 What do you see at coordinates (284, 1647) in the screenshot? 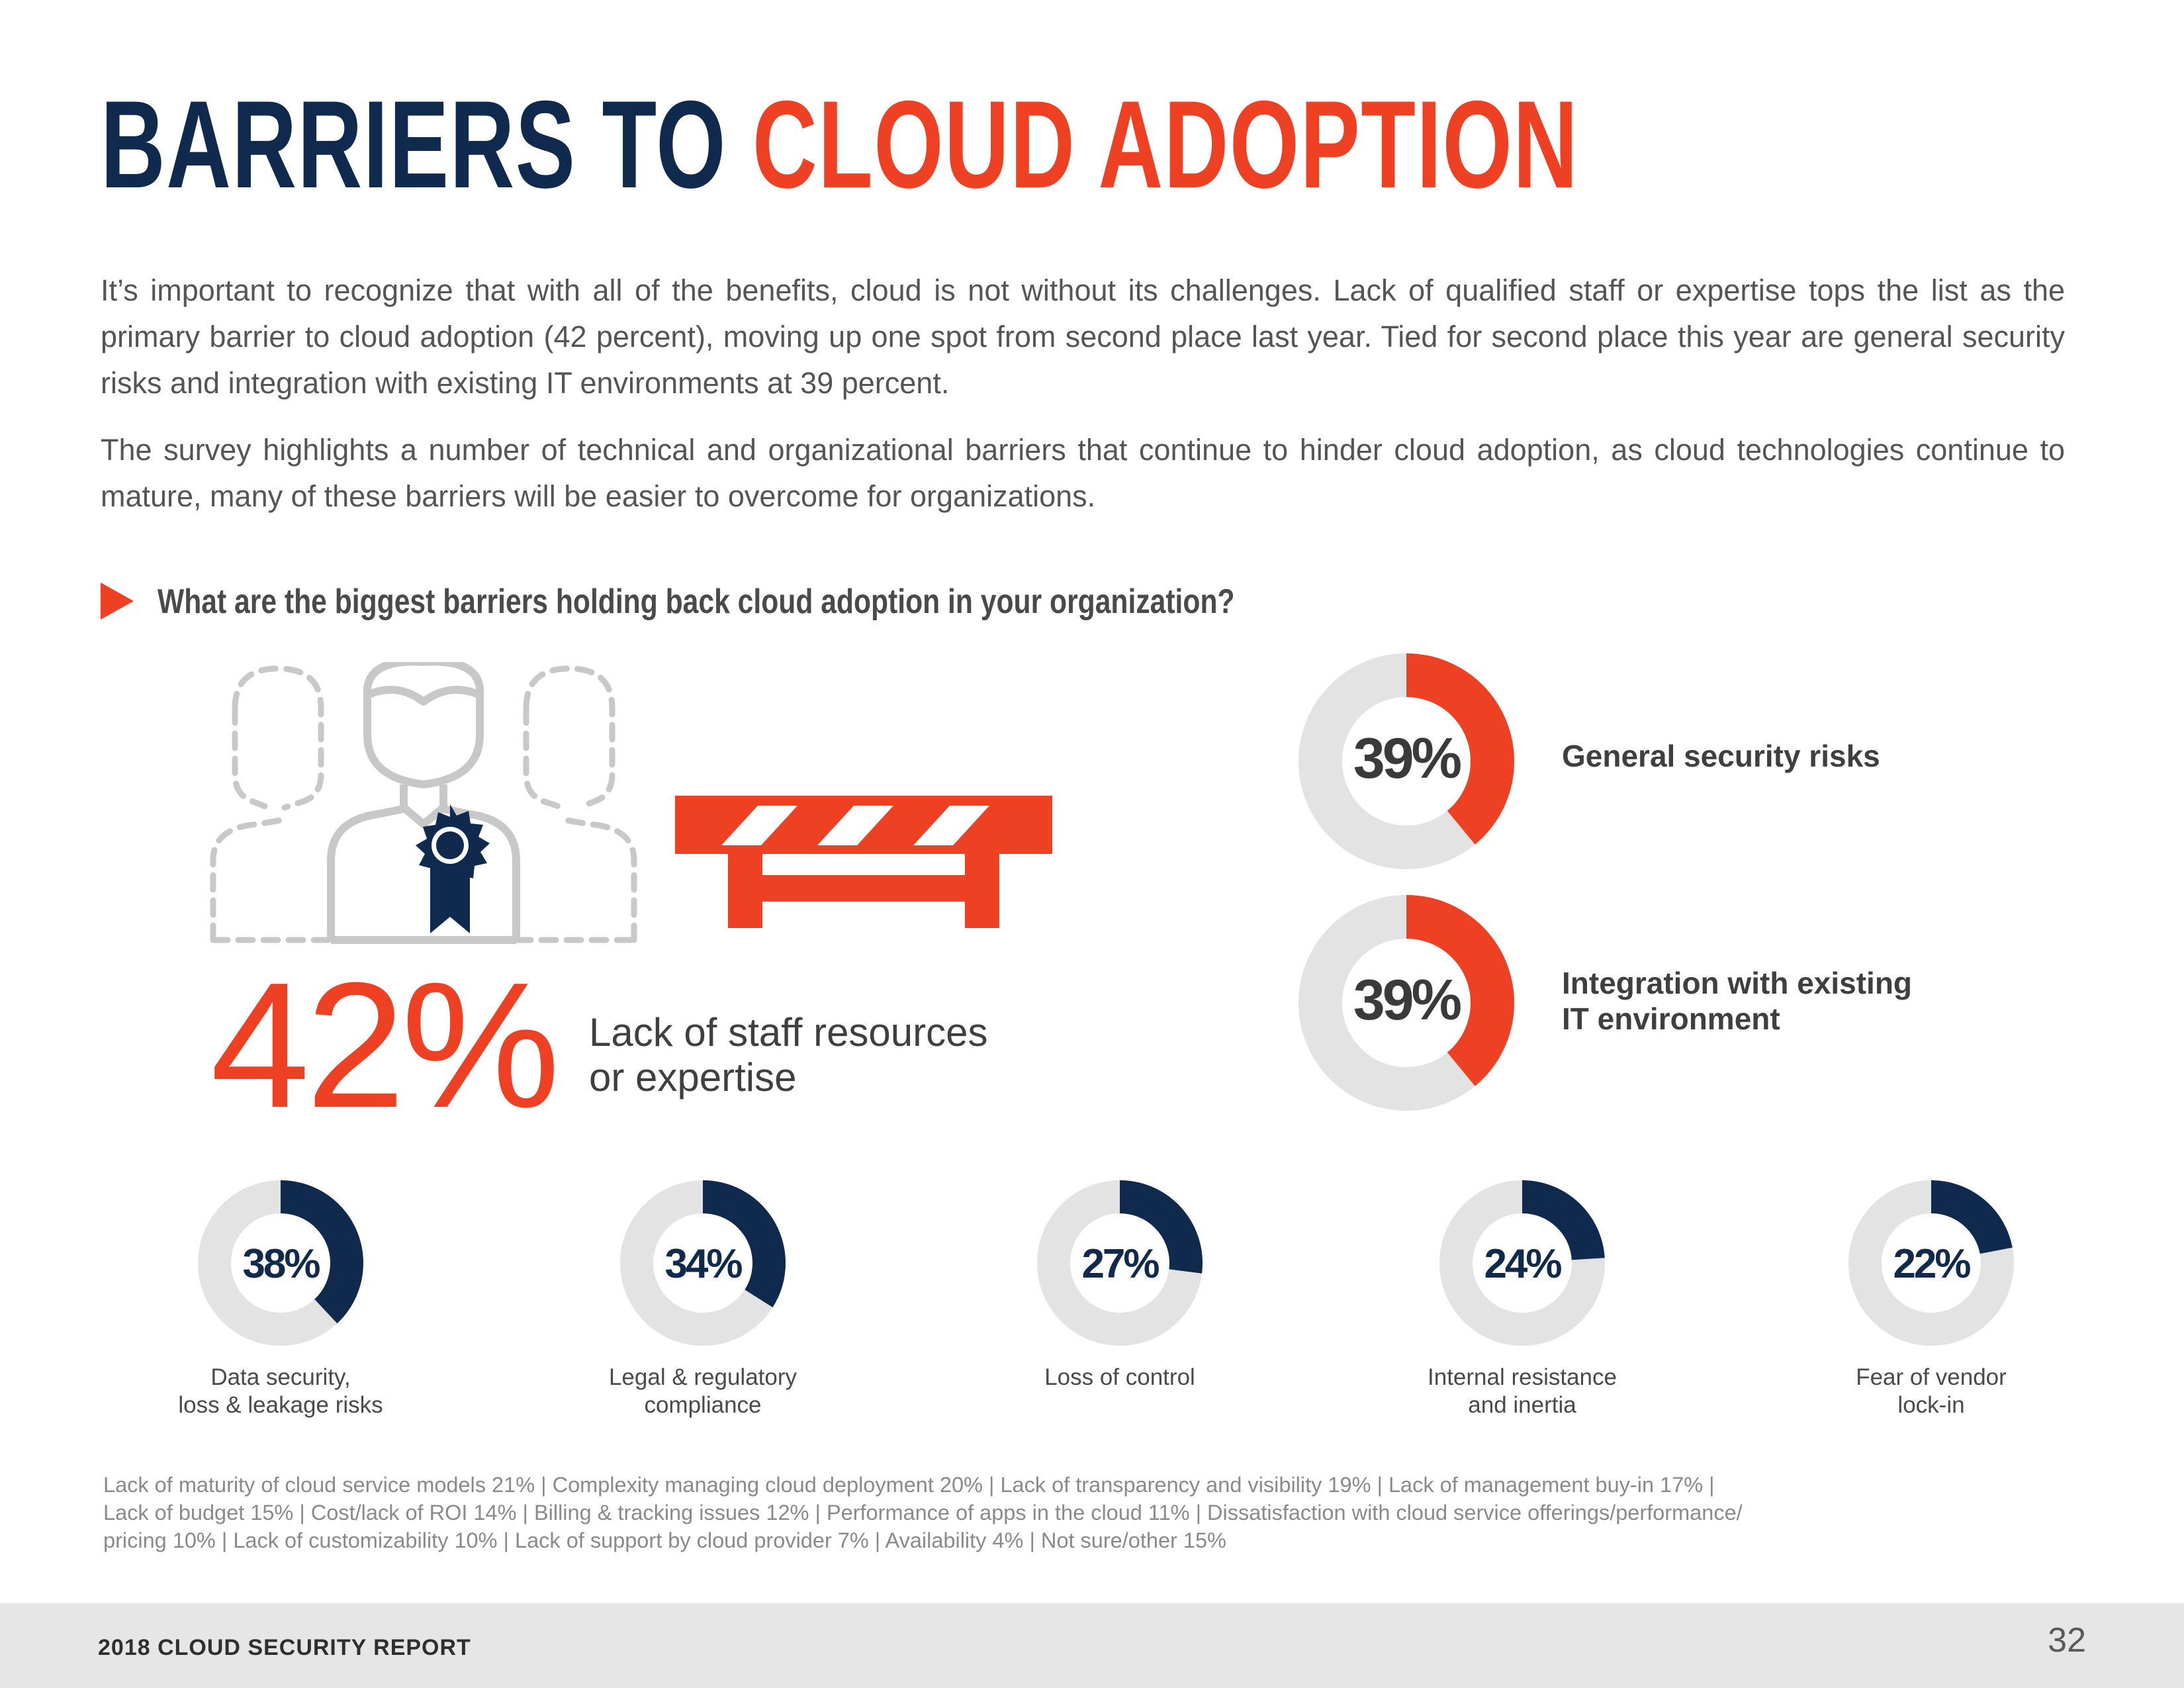
I see `report-title: 2018 CLOUD SECURITY REPORT` at bounding box center [284, 1647].